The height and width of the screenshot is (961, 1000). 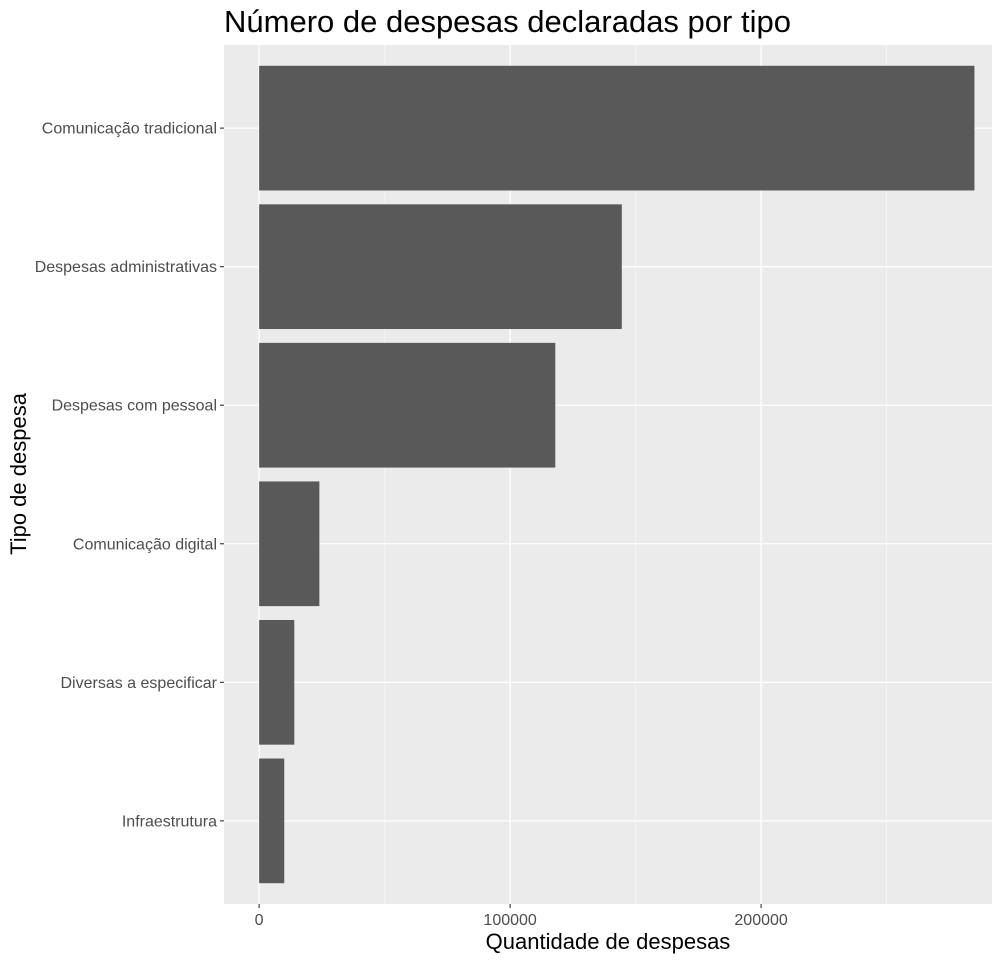 I want to click on y-tick-label: Despesas administrativas, so click(x=126, y=267).